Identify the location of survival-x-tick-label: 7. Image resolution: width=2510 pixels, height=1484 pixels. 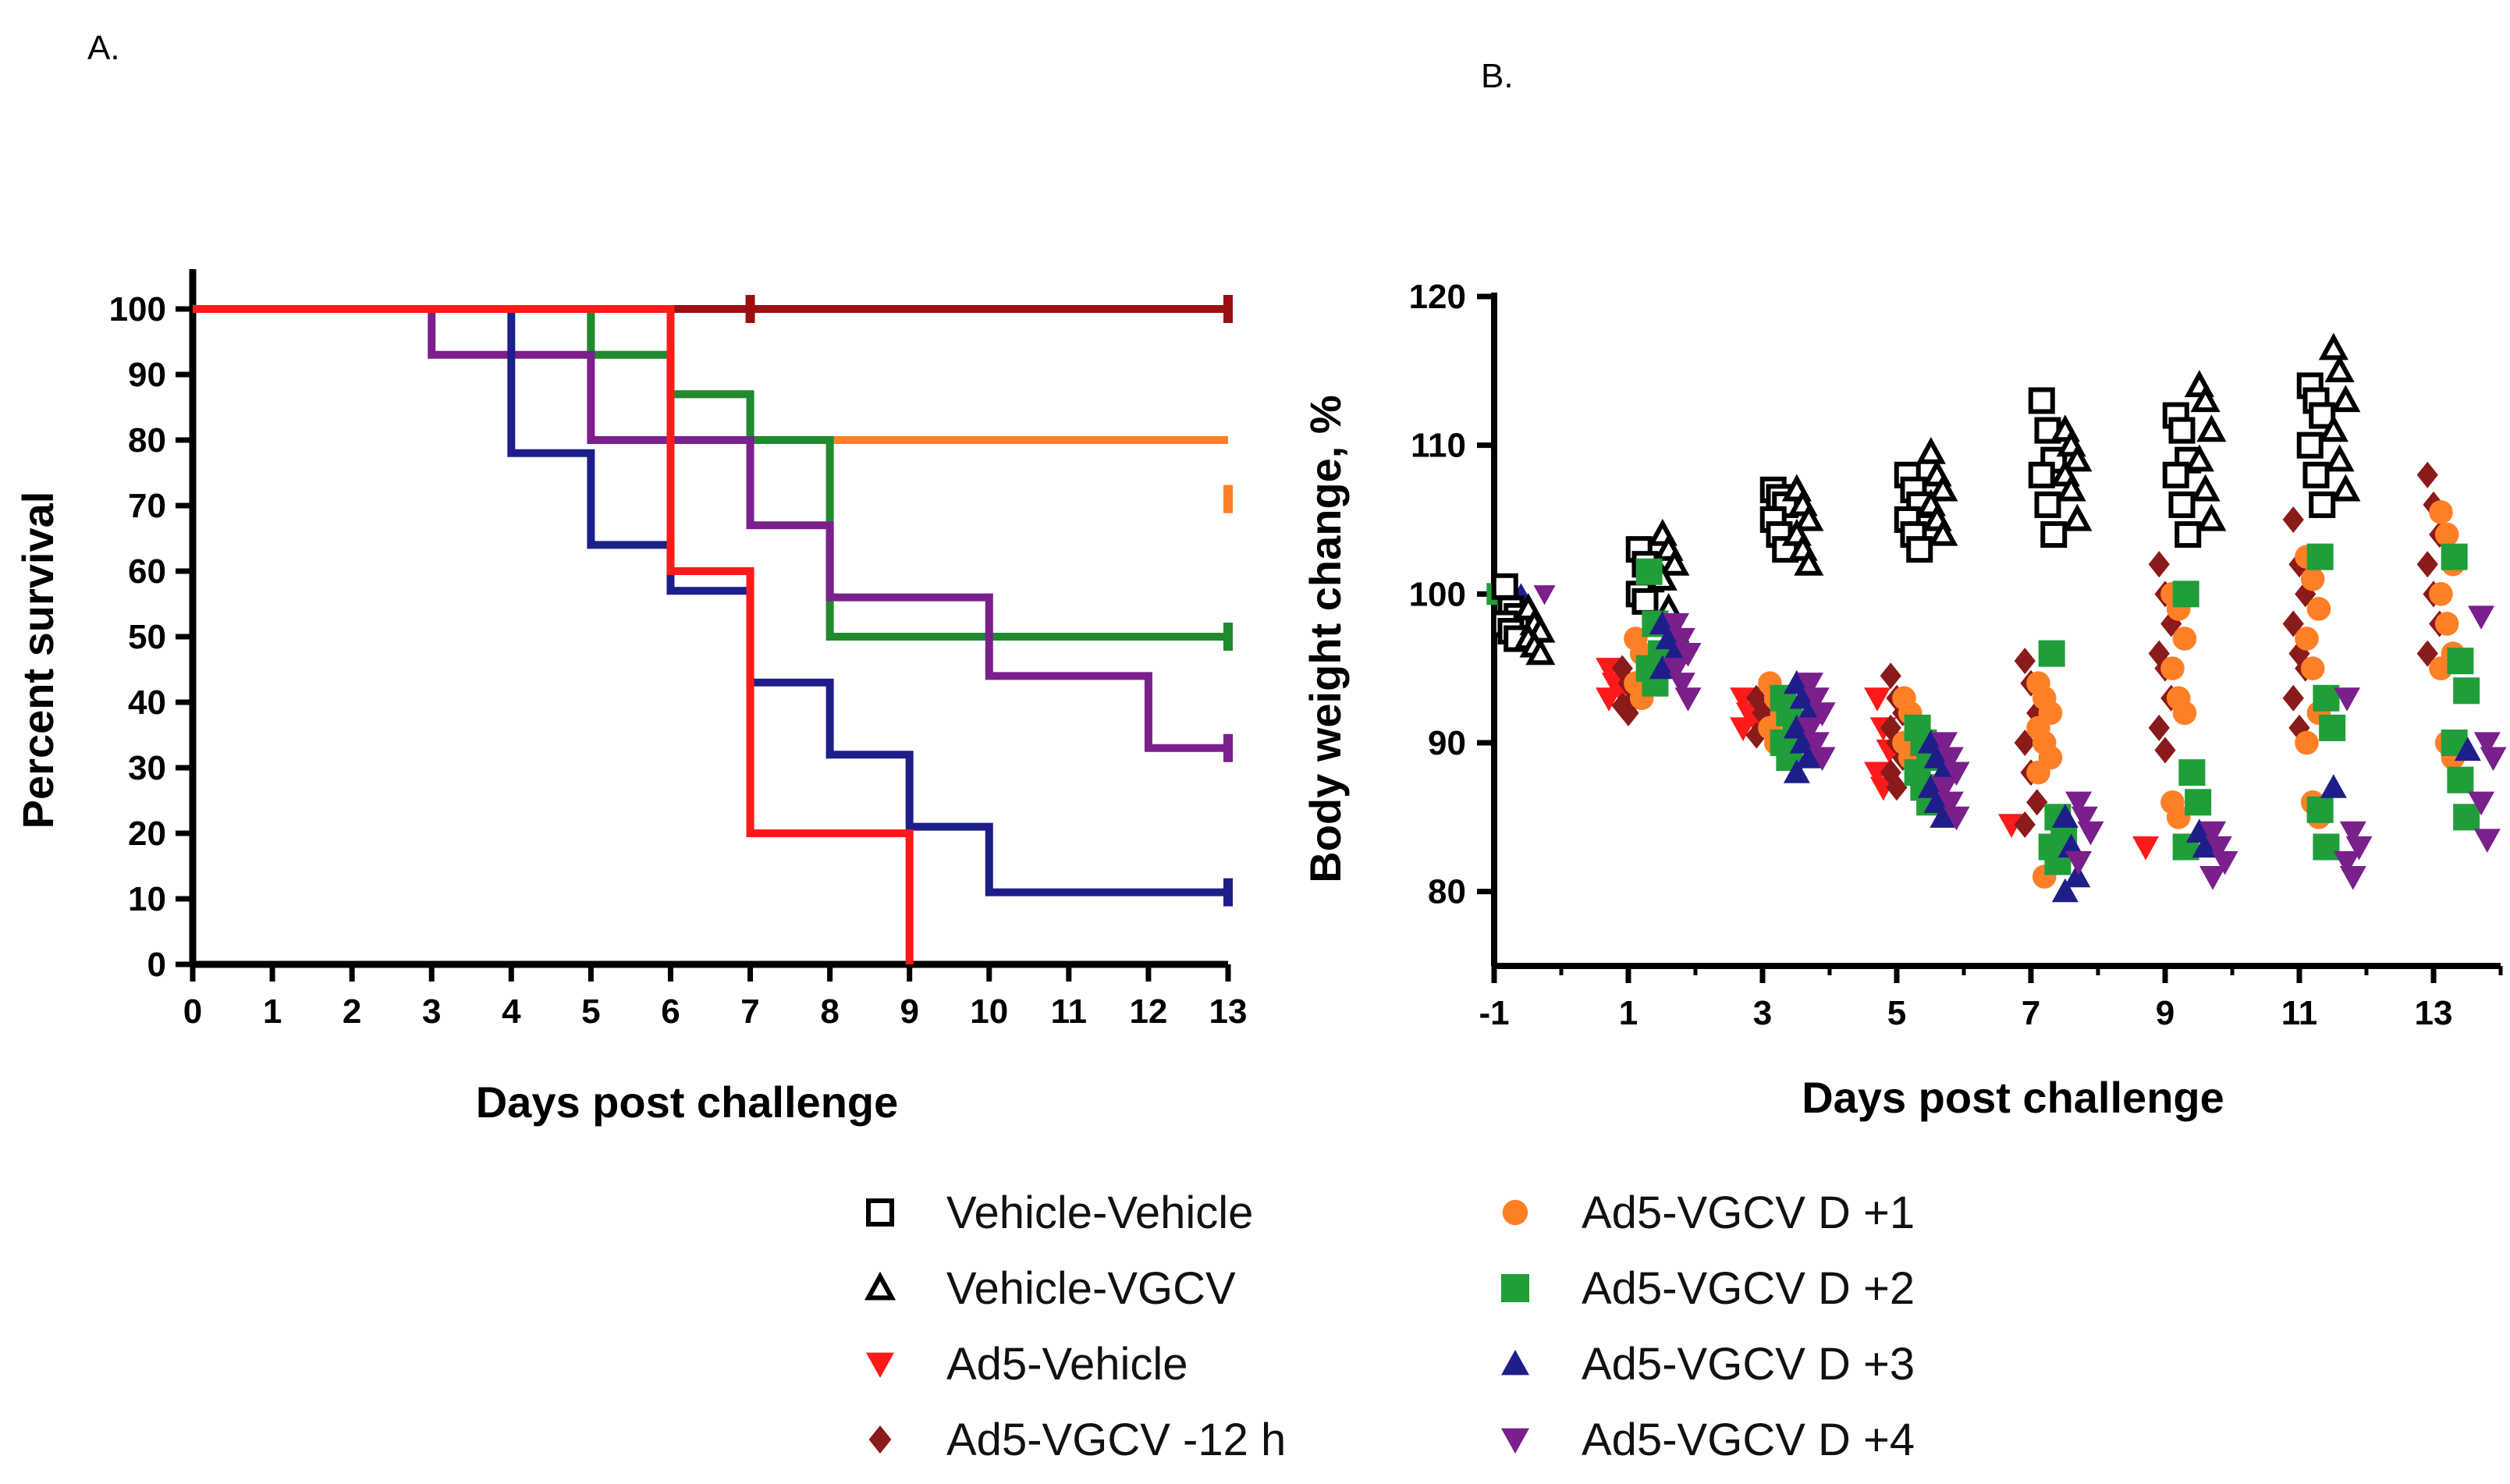
(749, 1012).